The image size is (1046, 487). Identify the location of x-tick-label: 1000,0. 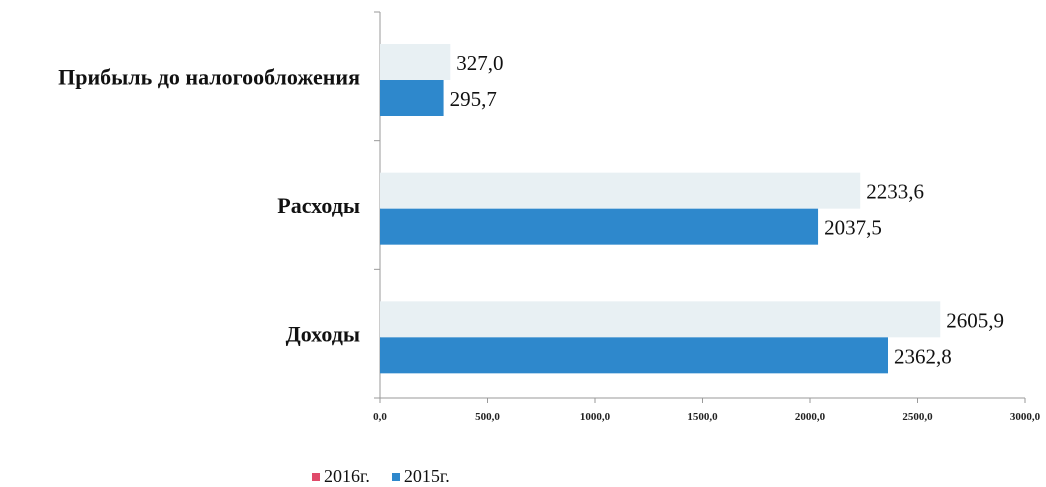
(595, 417).